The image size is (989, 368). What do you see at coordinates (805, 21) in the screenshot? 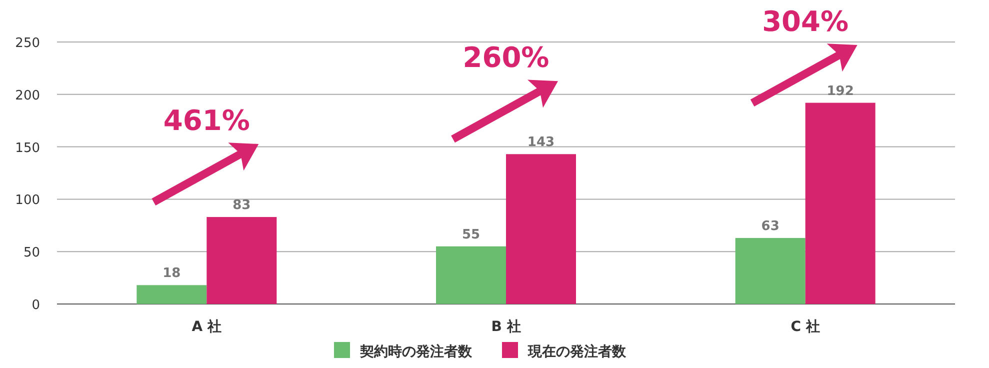
I see `text: 304%` at bounding box center [805, 21].